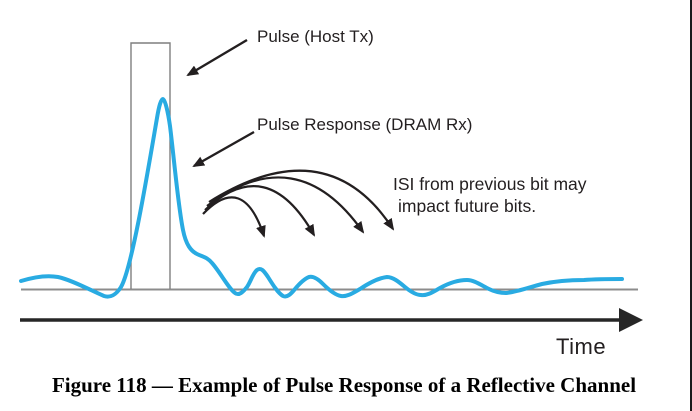  Describe the element at coordinates (691, 205) in the screenshot. I see `page-border-right` at that location.